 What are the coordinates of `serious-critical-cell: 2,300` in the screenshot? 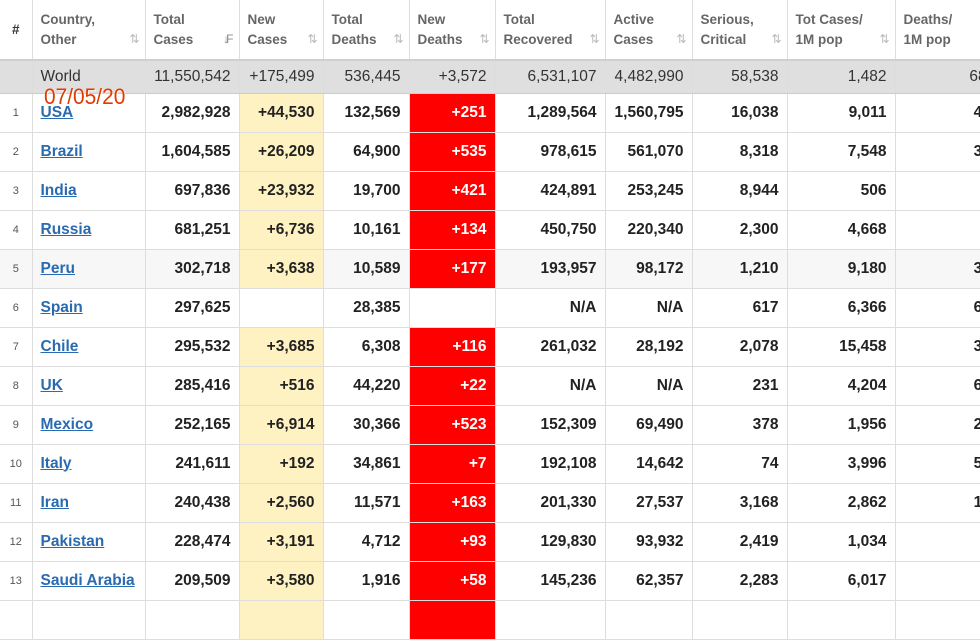 It's located at (740, 230).